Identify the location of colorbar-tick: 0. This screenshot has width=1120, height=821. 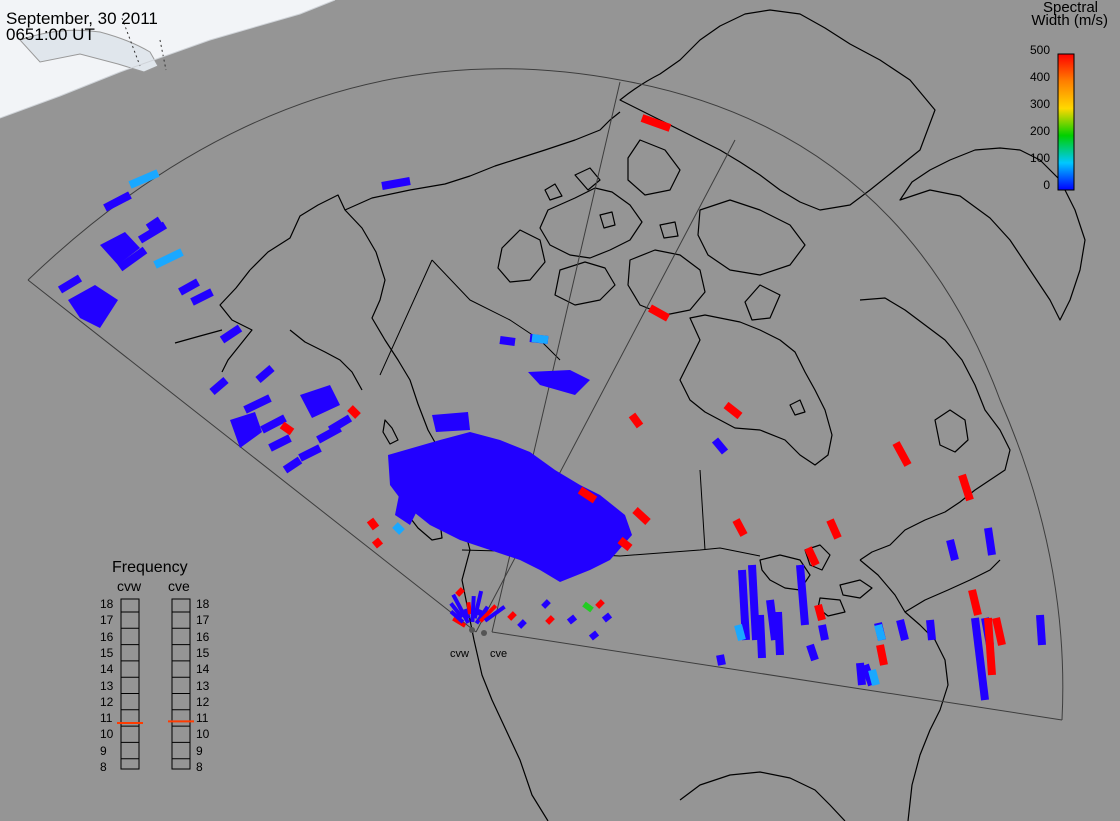
(1046, 185).